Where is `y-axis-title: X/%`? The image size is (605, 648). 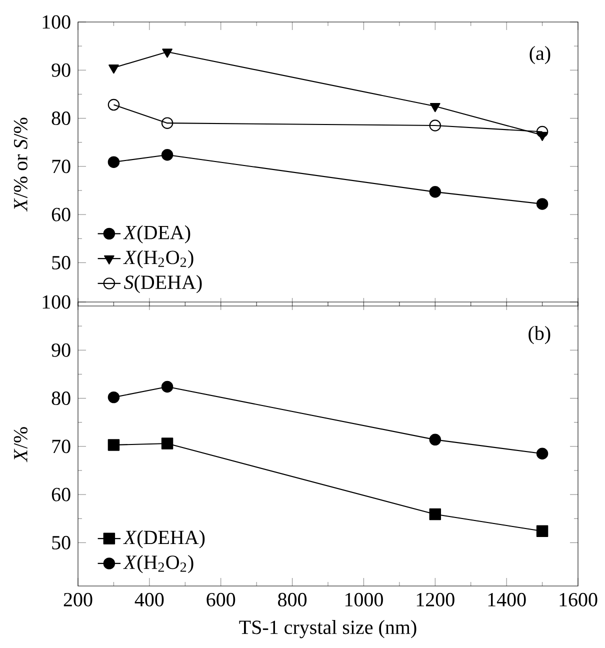
y-axis-title: X/% is located at coordinates (21, 444).